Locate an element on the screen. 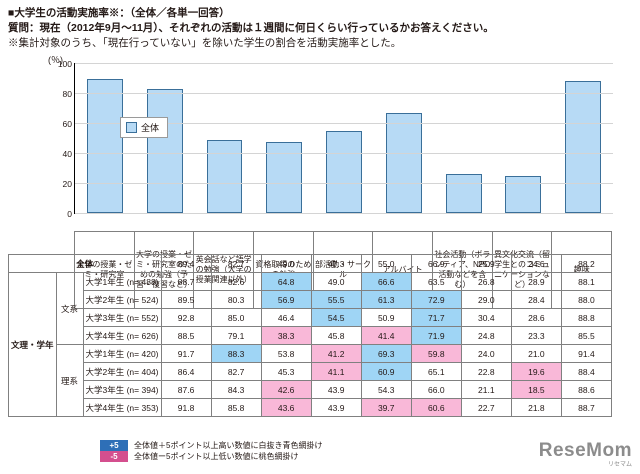 The height and width of the screenshot is (474, 640). data-value: 88.5 is located at coordinates (186, 335).